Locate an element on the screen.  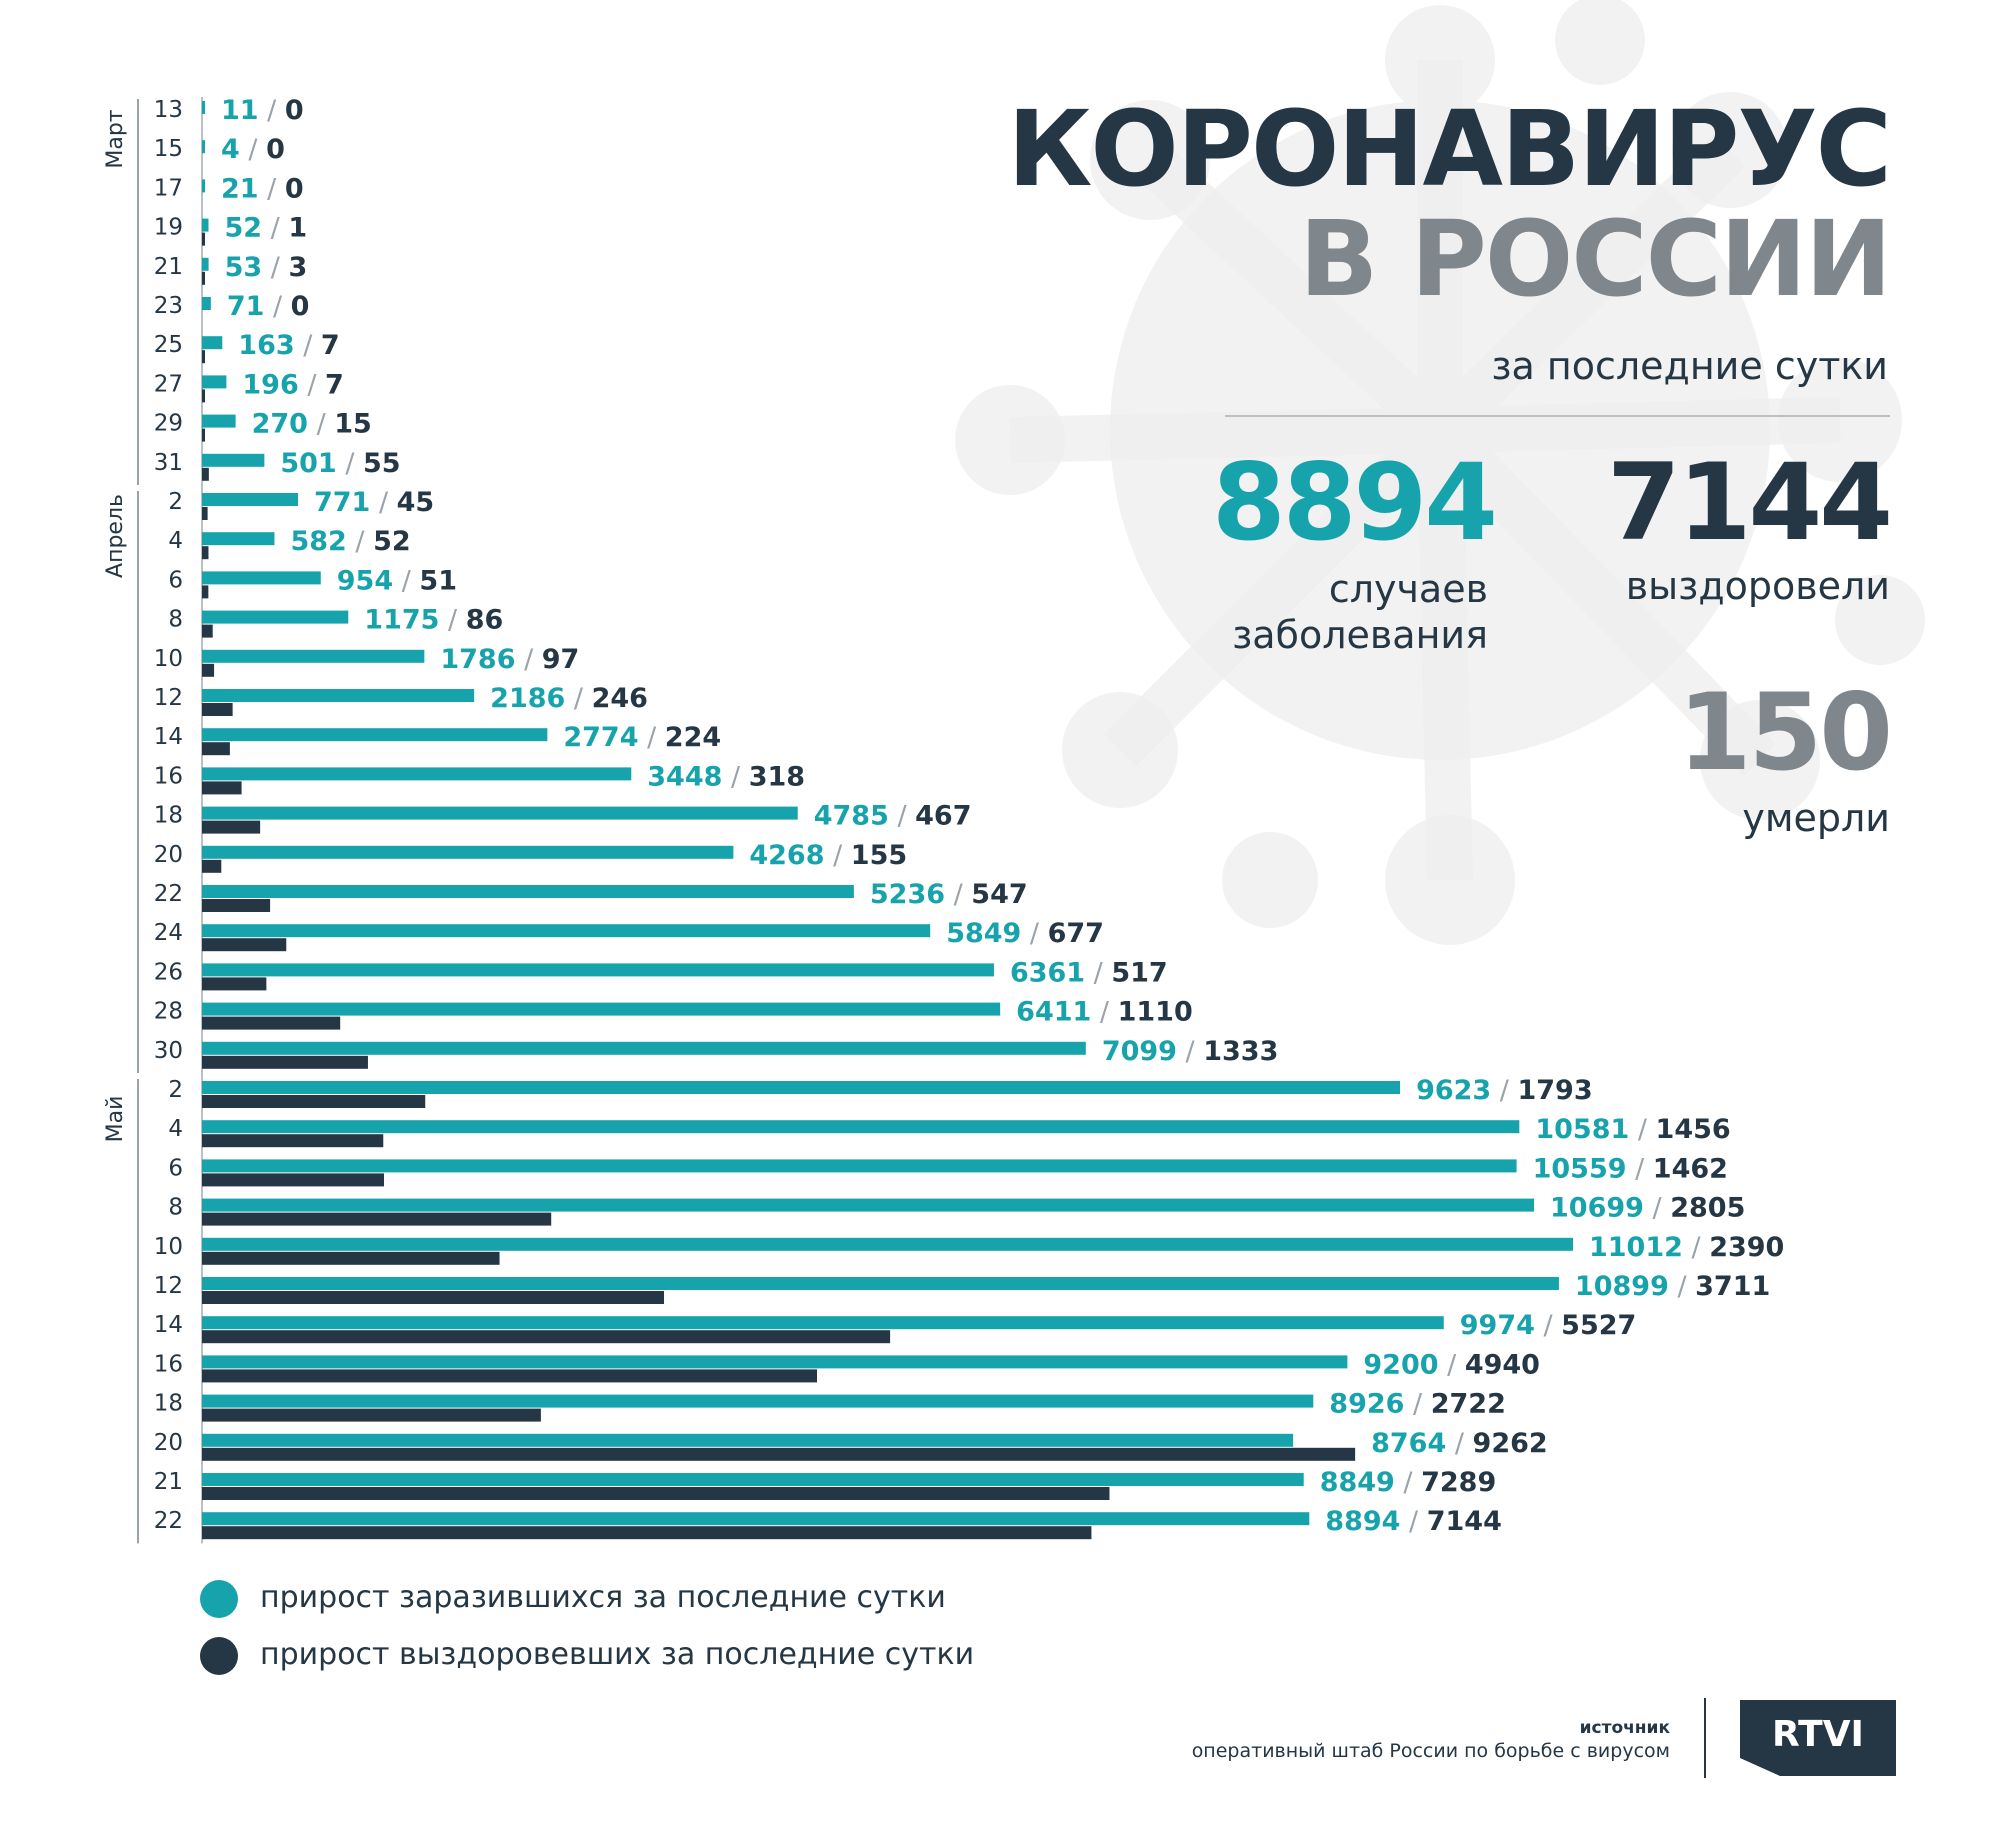
data-label-cases: 71 is located at coordinates (246, 306).